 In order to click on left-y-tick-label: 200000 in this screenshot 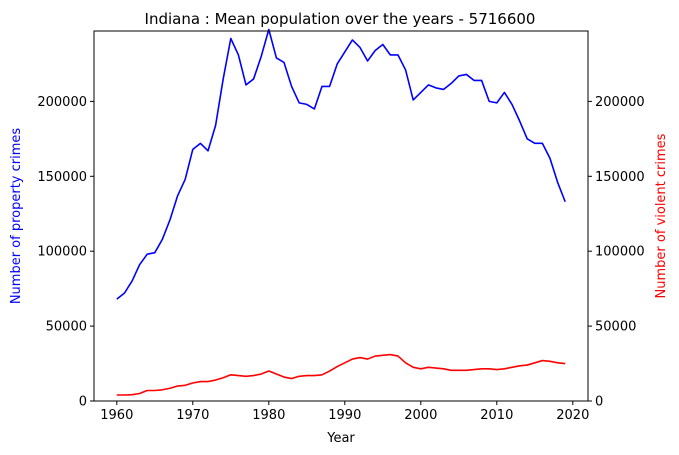, I will do `click(62, 102)`.